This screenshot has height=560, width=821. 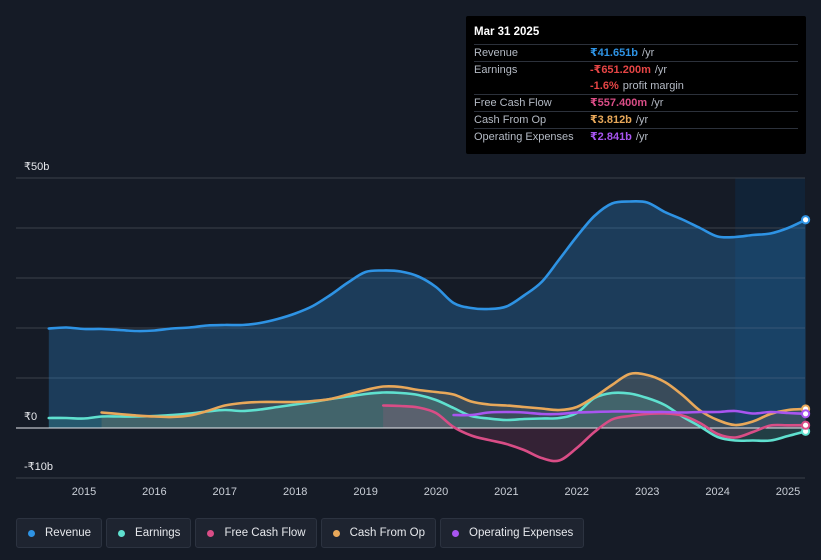 I want to click on tooltip-label: Operating Expenses, so click(x=524, y=137).